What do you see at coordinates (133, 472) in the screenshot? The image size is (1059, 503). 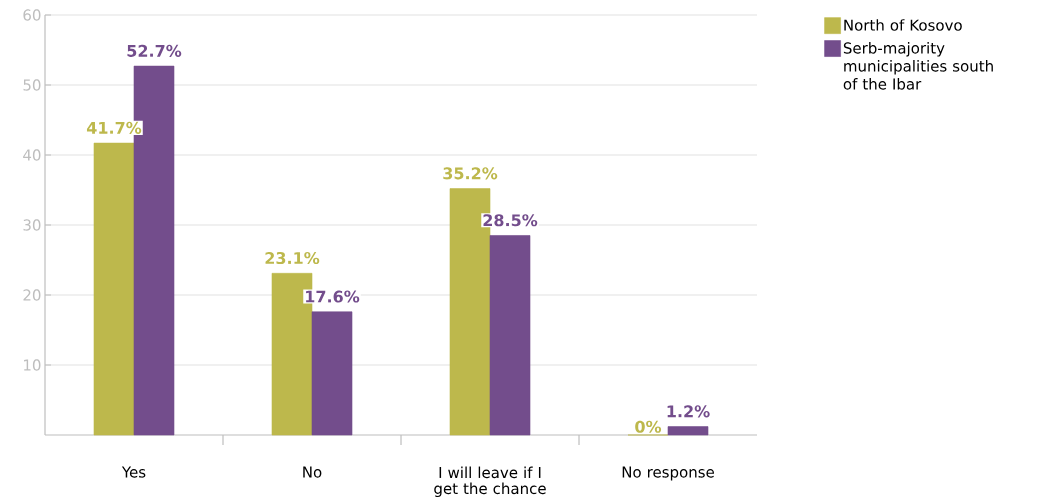 I see `x-tick-label: Yes` at bounding box center [133, 472].